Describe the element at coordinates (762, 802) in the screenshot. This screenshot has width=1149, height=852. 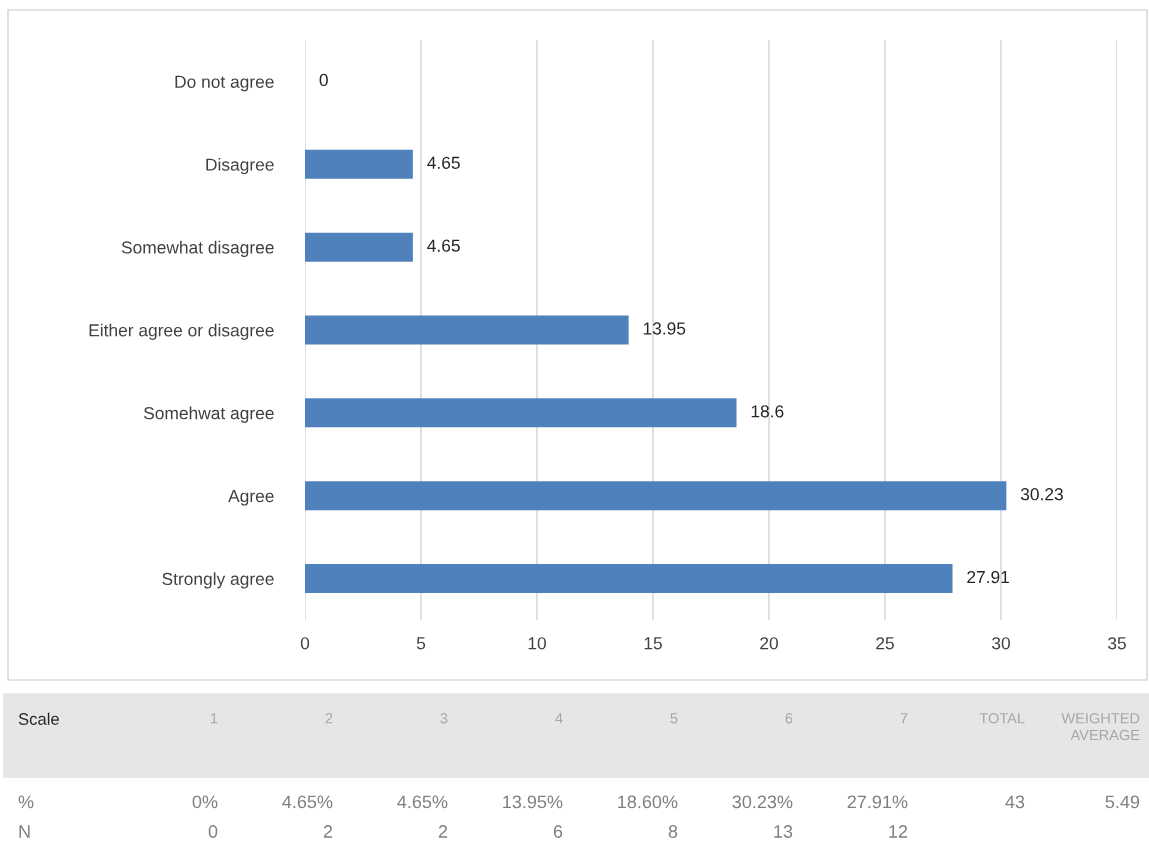
I see `text: 30.23%` at that location.